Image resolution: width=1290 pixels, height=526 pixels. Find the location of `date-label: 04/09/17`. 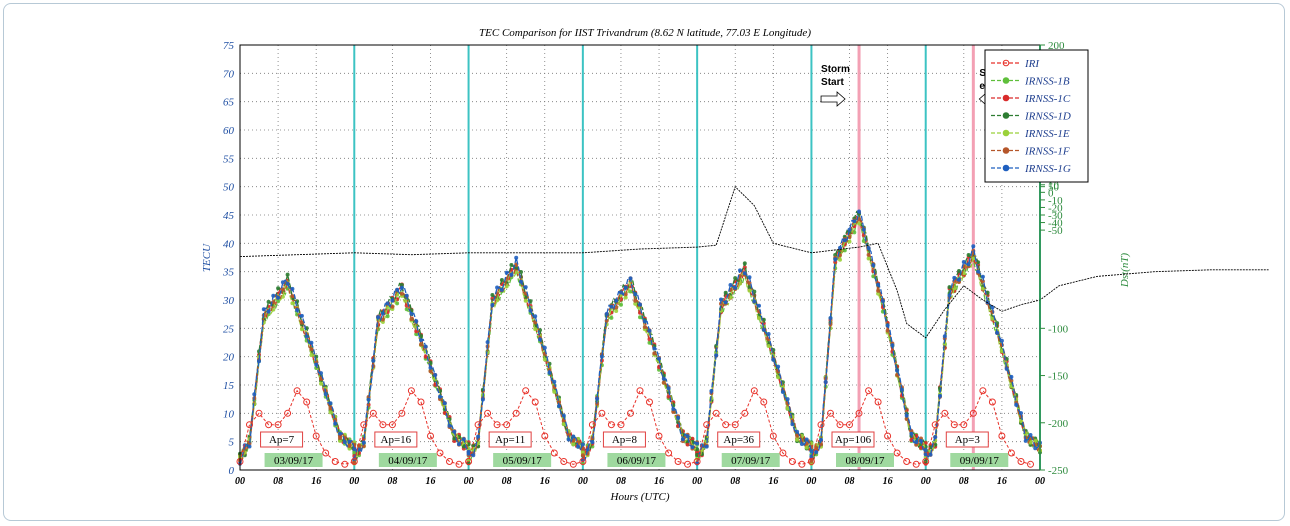

date-label: 04/09/17 is located at coordinates (408, 461).